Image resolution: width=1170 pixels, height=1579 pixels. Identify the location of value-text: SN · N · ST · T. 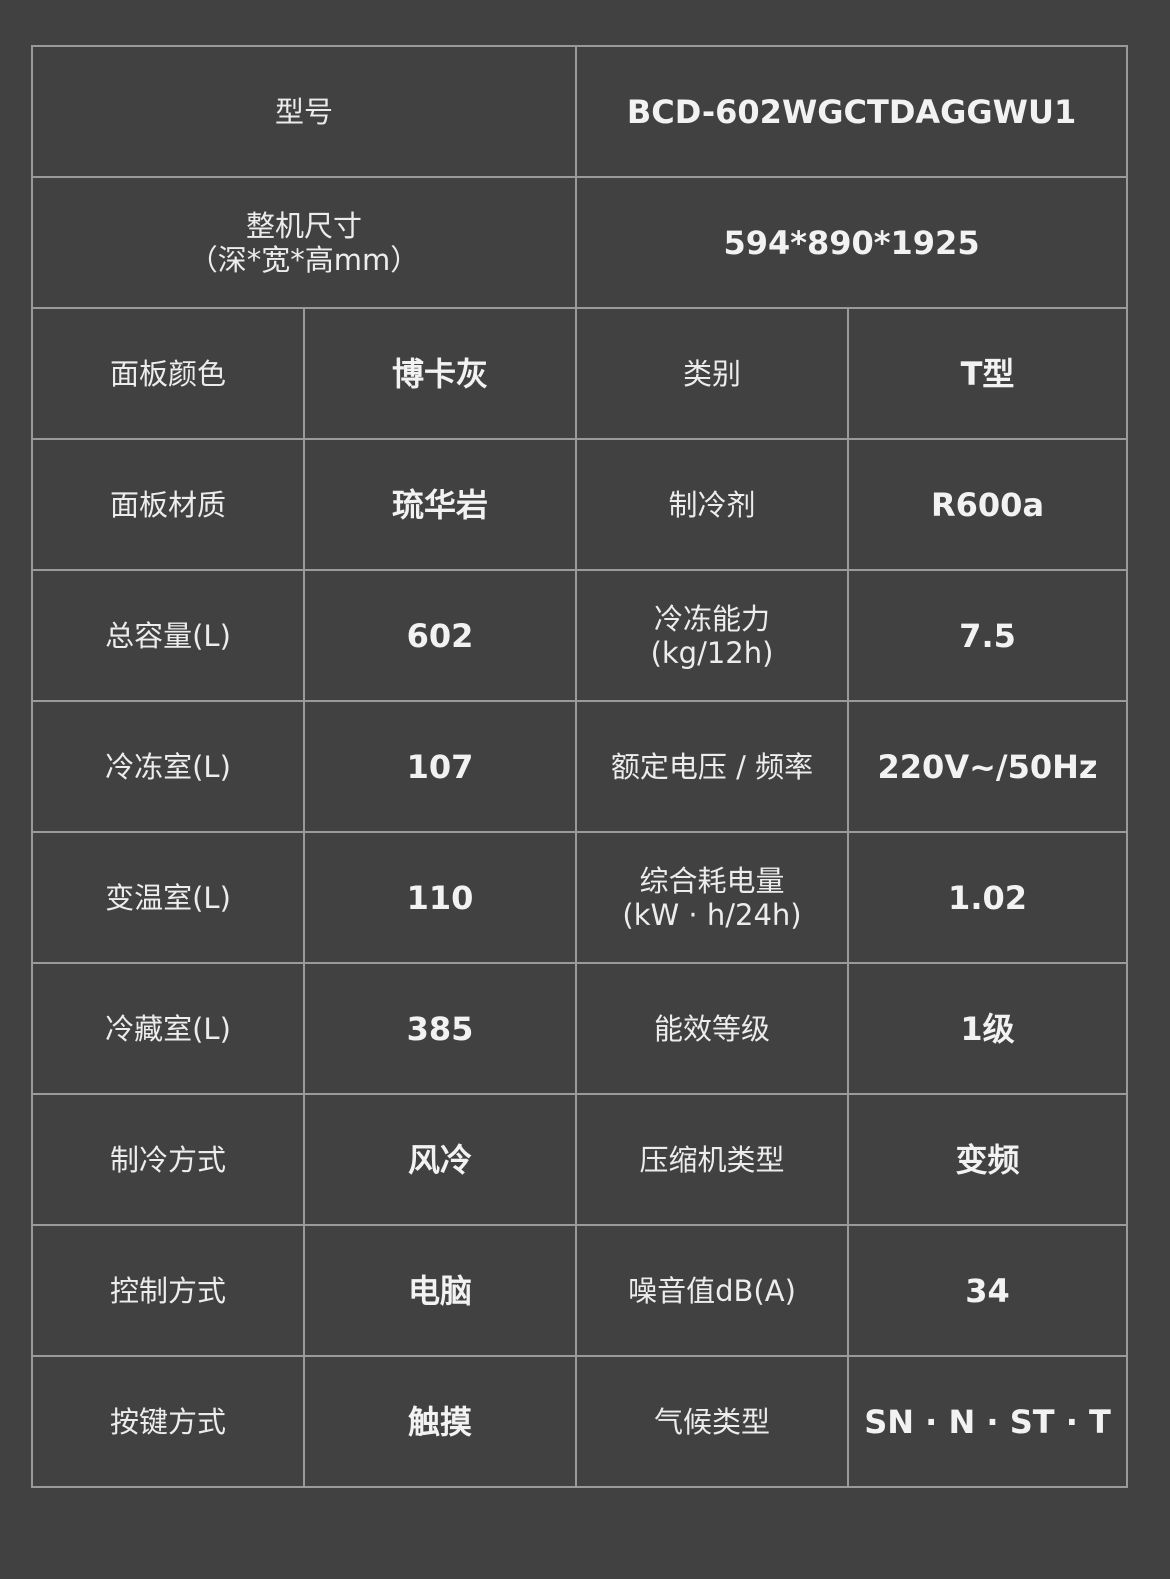
(987, 1421).